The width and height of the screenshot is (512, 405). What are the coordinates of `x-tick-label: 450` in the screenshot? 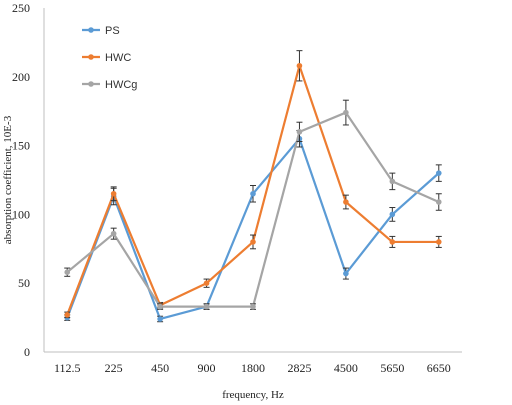 It's located at (160, 368).